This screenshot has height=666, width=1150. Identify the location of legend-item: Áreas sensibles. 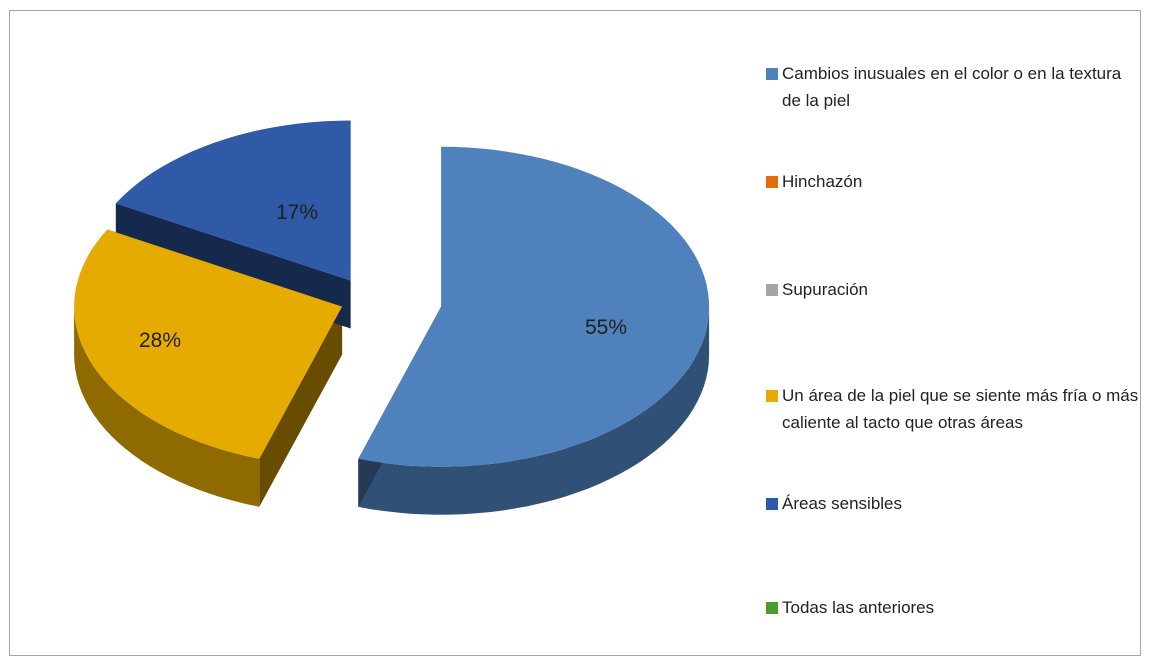
(954, 503).